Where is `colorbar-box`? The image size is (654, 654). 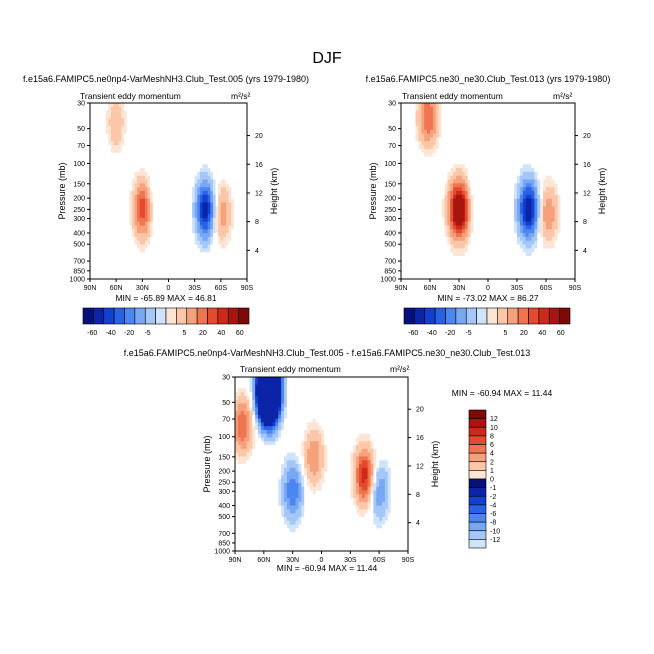
colorbar-box is located at coordinates (202, 316).